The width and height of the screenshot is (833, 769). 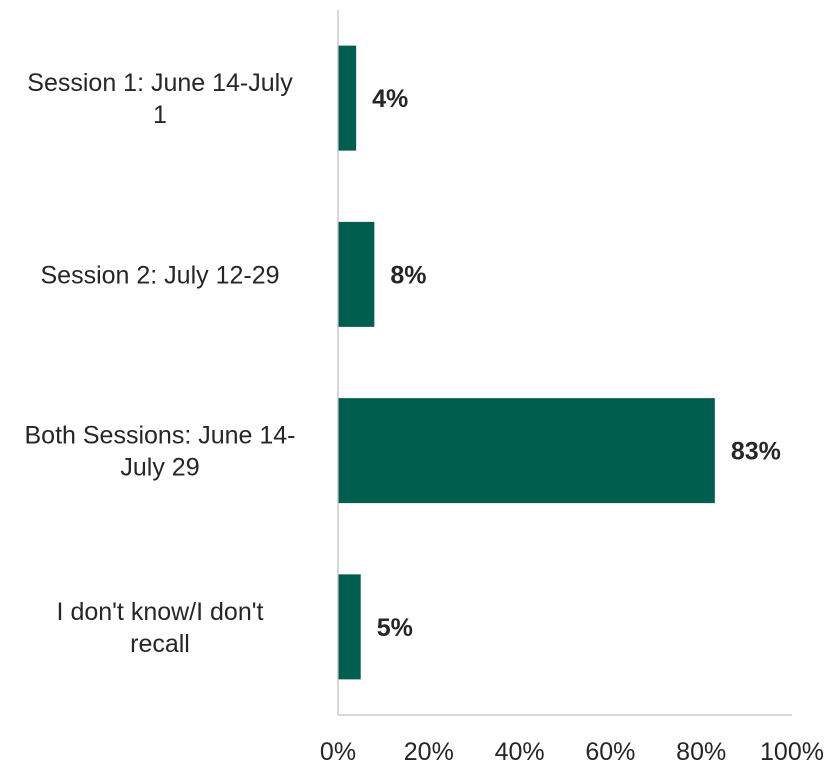 What do you see at coordinates (160, 644) in the screenshot?
I see `category-label-3-line-1: recall` at bounding box center [160, 644].